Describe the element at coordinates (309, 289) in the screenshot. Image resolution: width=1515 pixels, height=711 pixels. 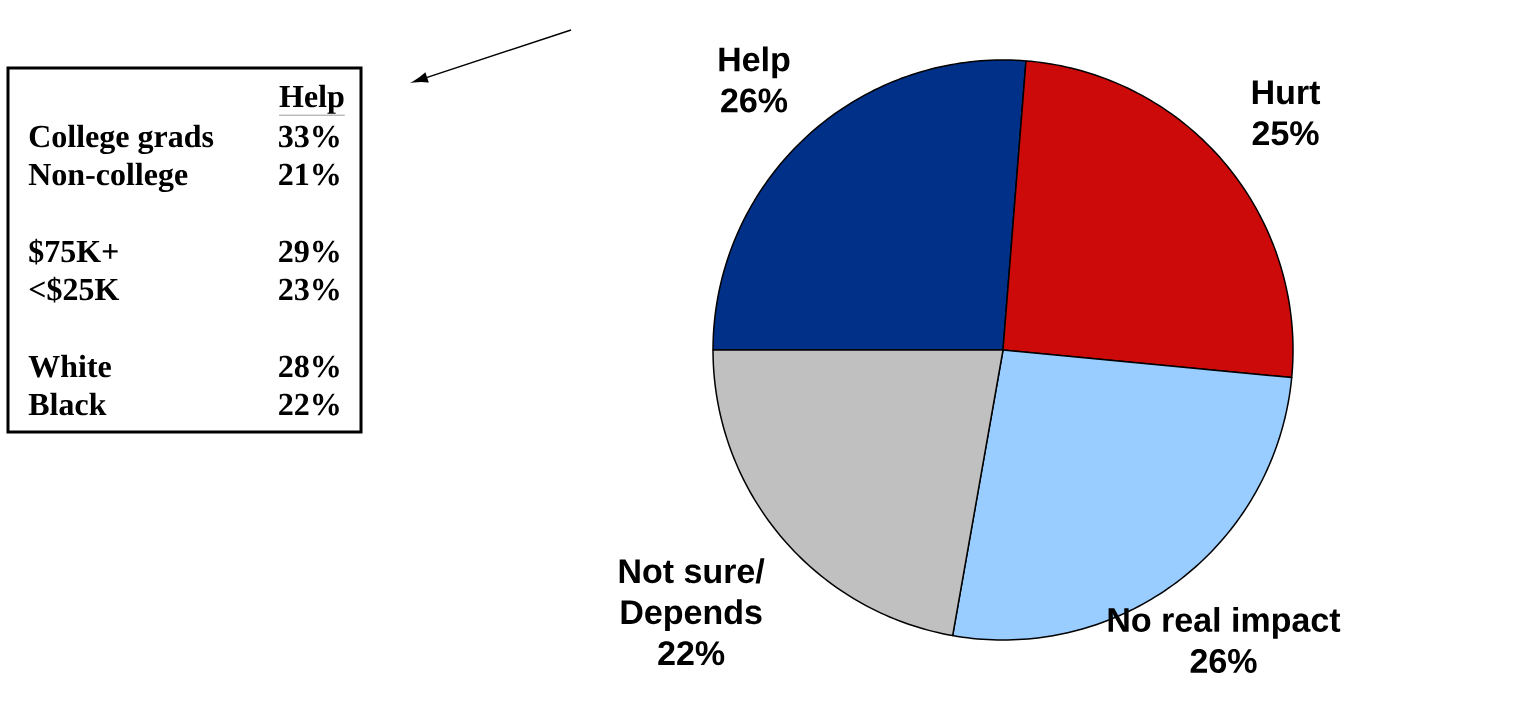
I see `text: 23%` at that location.